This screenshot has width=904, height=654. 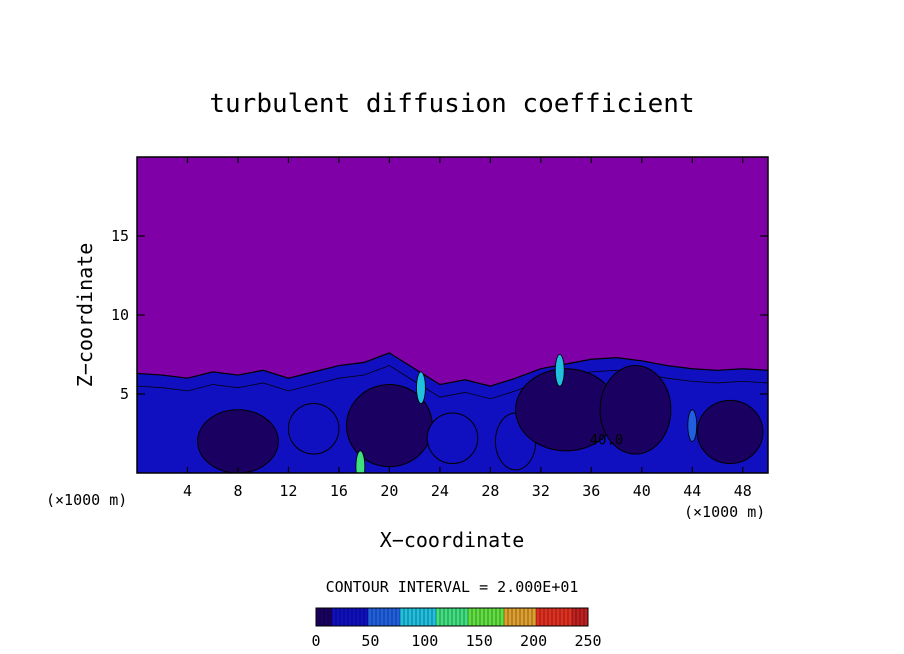 What do you see at coordinates (452, 540) in the screenshot?
I see `x-axis-label: X−coordinate` at bounding box center [452, 540].